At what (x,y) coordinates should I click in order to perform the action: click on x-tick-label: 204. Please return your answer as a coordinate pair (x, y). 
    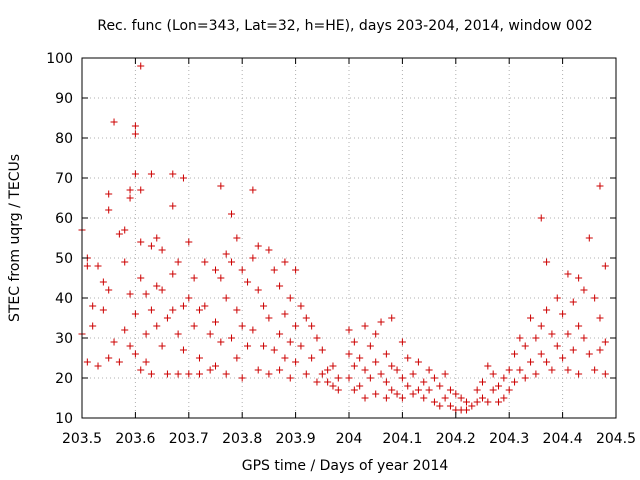
    Looking at the image, I should click on (349, 439).